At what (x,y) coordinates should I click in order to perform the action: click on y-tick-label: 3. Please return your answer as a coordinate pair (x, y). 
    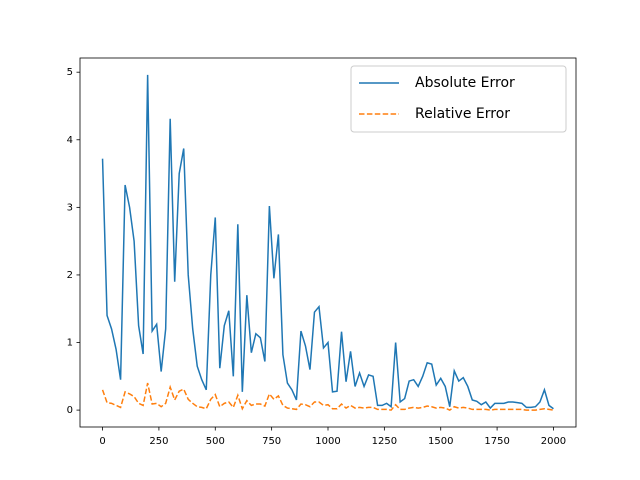
    Looking at the image, I should click on (70, 207).